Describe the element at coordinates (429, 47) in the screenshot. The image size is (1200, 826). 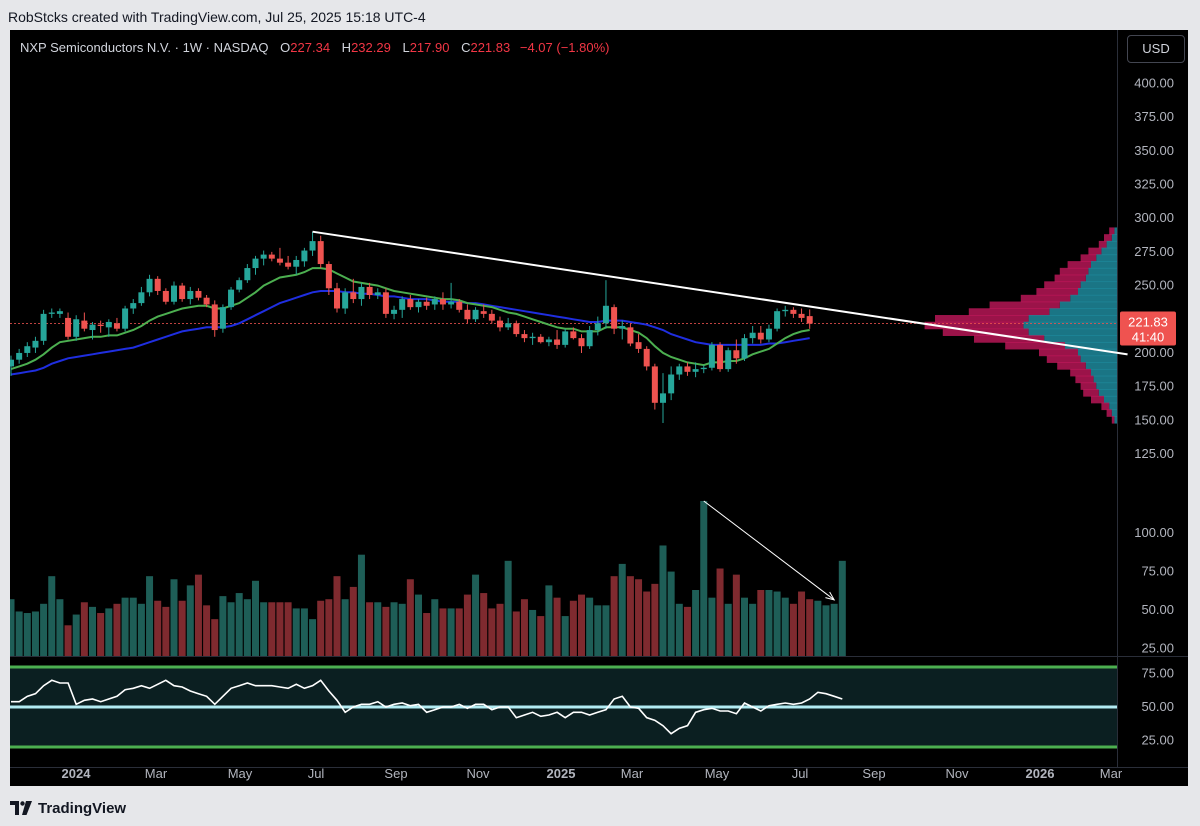
I see `low-value: 217.90` at that location.